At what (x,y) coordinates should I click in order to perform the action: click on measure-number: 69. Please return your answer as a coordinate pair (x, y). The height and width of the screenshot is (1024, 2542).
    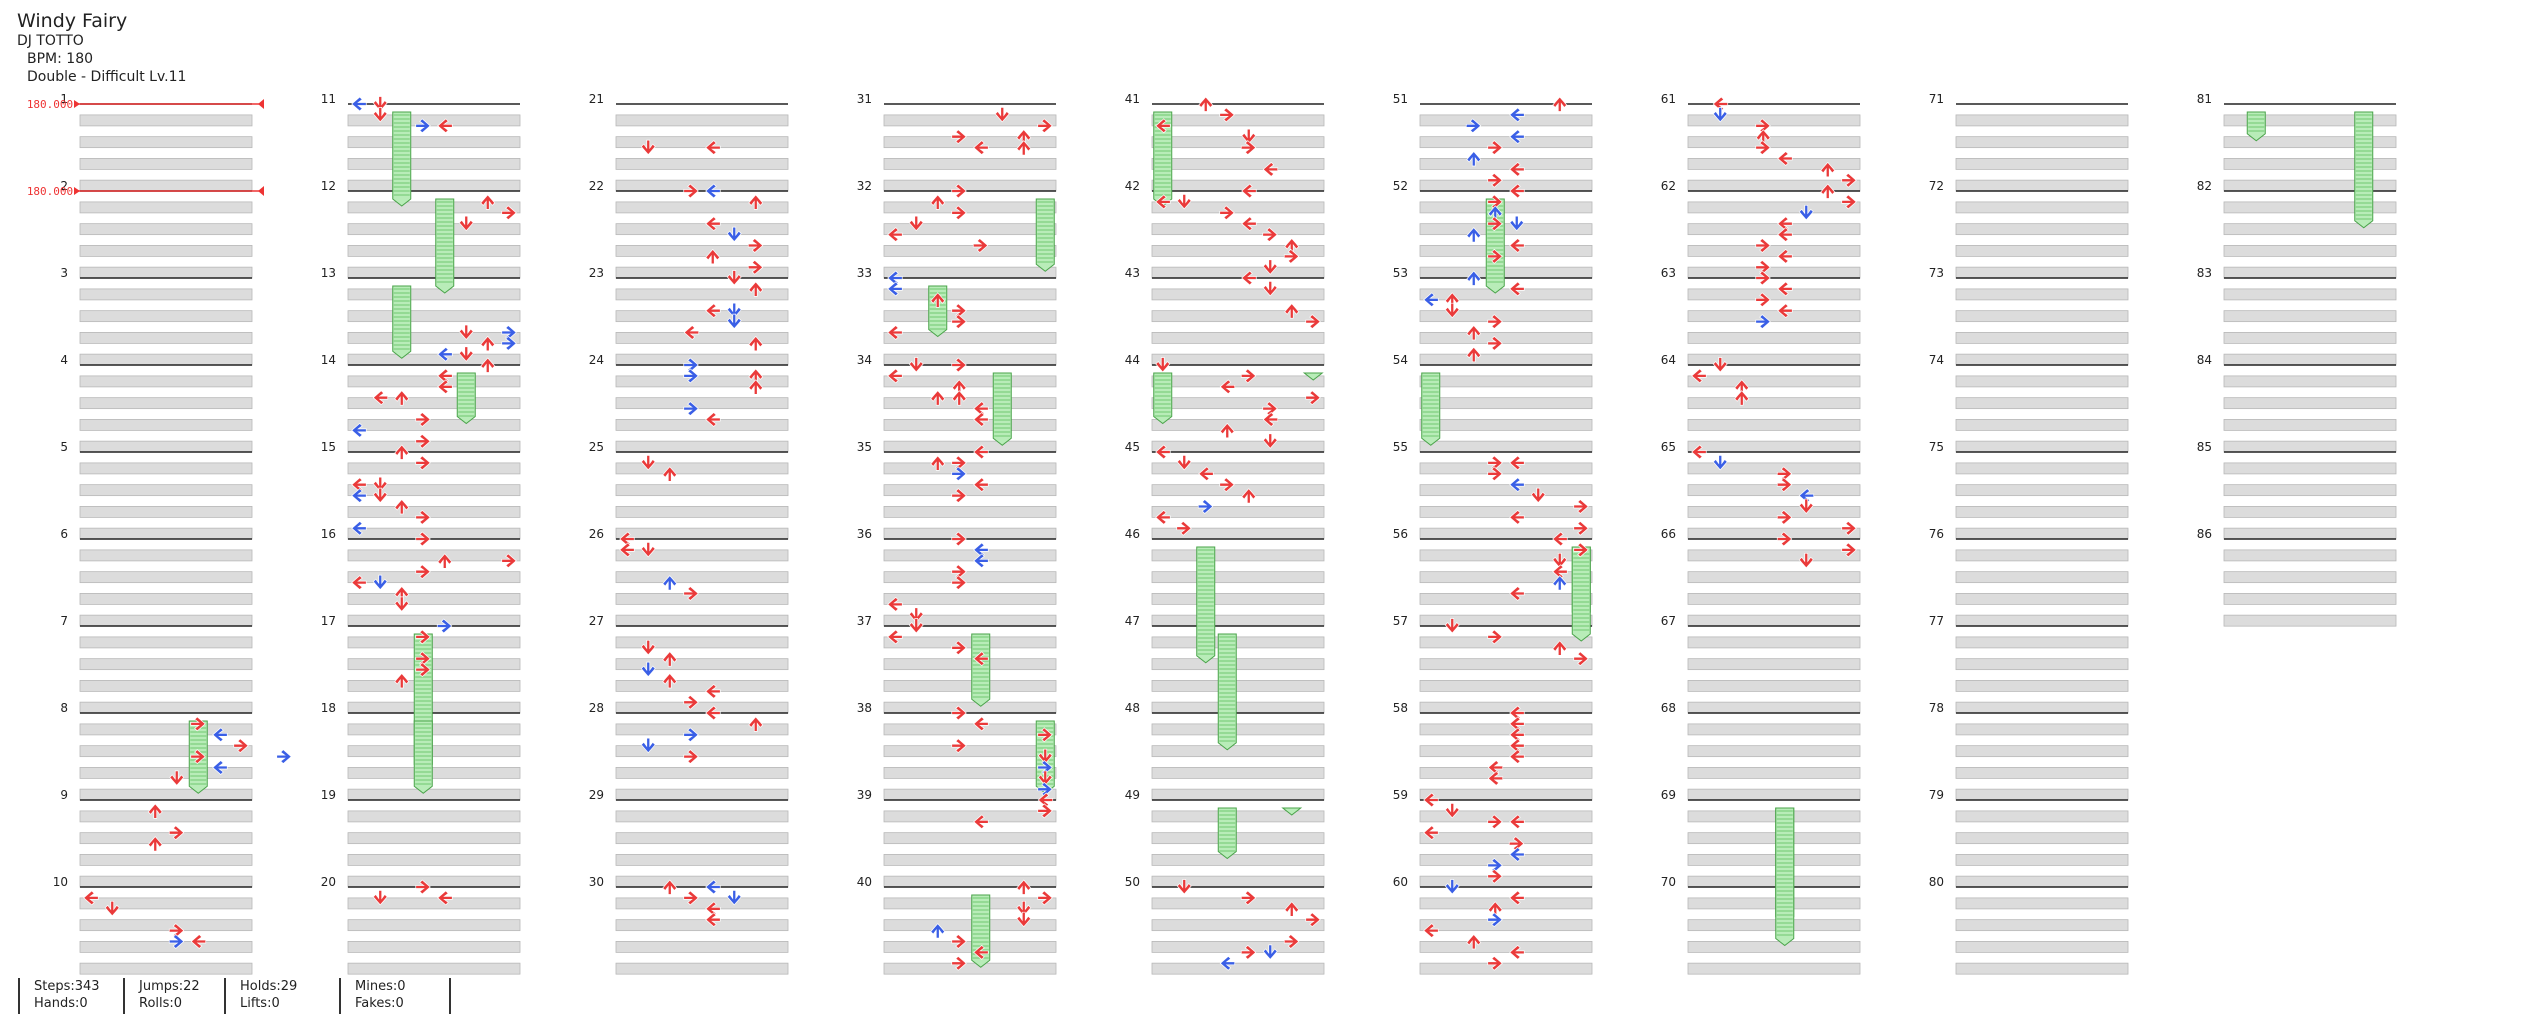
    Looking at the image, I should click on (1668, 795).